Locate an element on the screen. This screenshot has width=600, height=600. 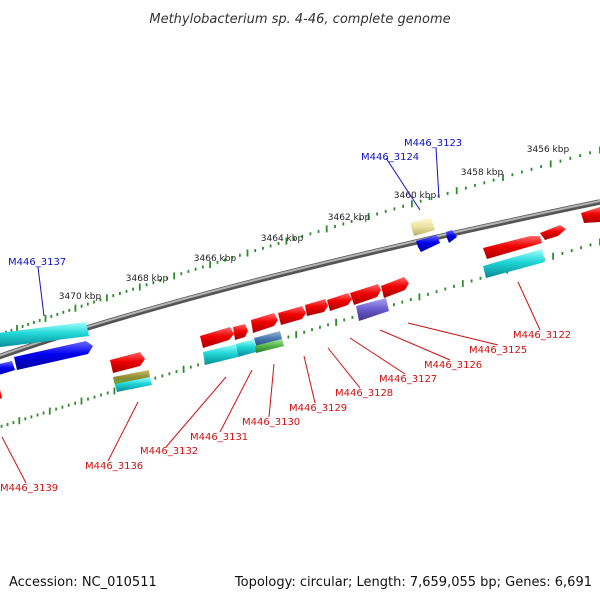
gene-label-M446_3122: M446_3122 is located at coordinates (542, 335).